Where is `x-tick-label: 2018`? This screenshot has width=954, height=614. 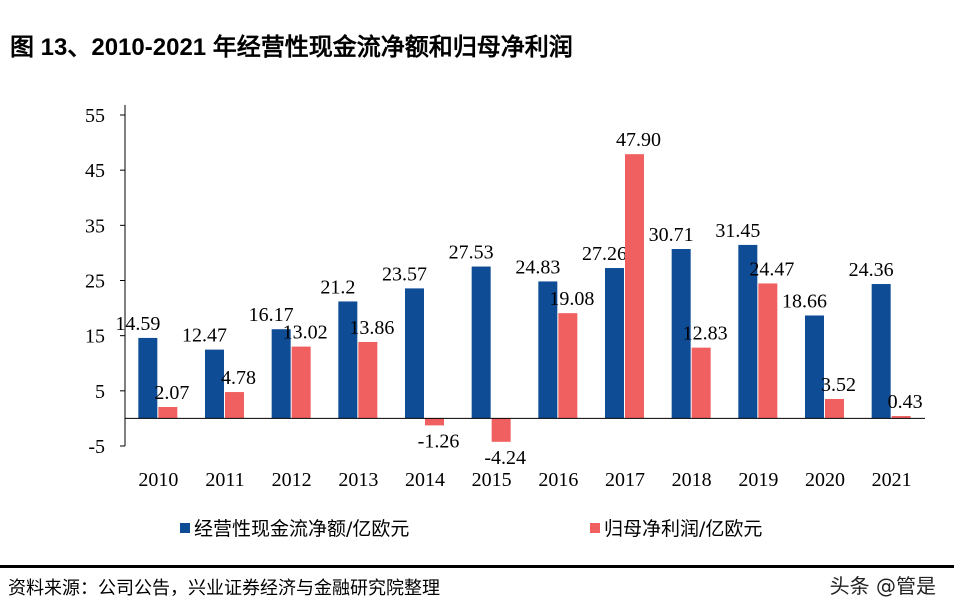 x-tick-label: 2018 is located at coordinates (692, 480).